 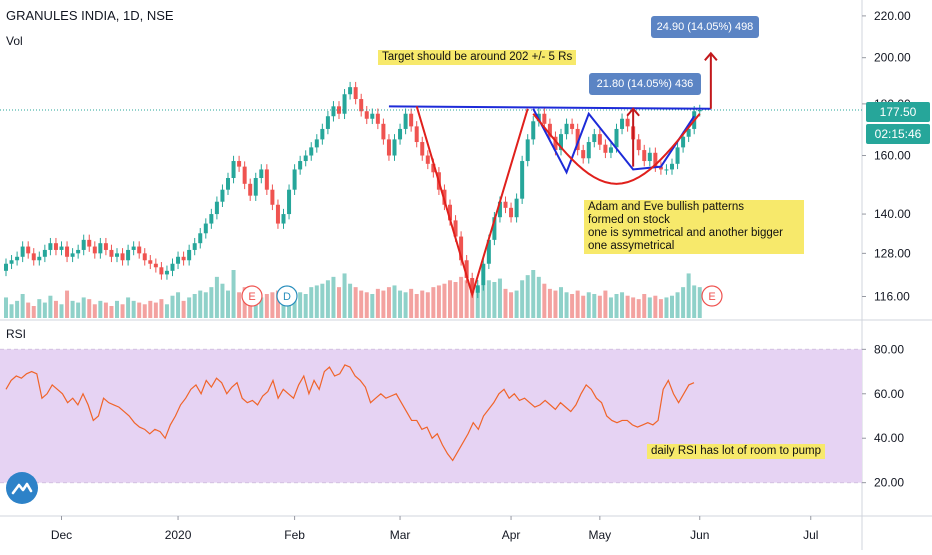 I want to click on rsi-note: daily RSI has lot of room to pump, so click(x=736, y=451).